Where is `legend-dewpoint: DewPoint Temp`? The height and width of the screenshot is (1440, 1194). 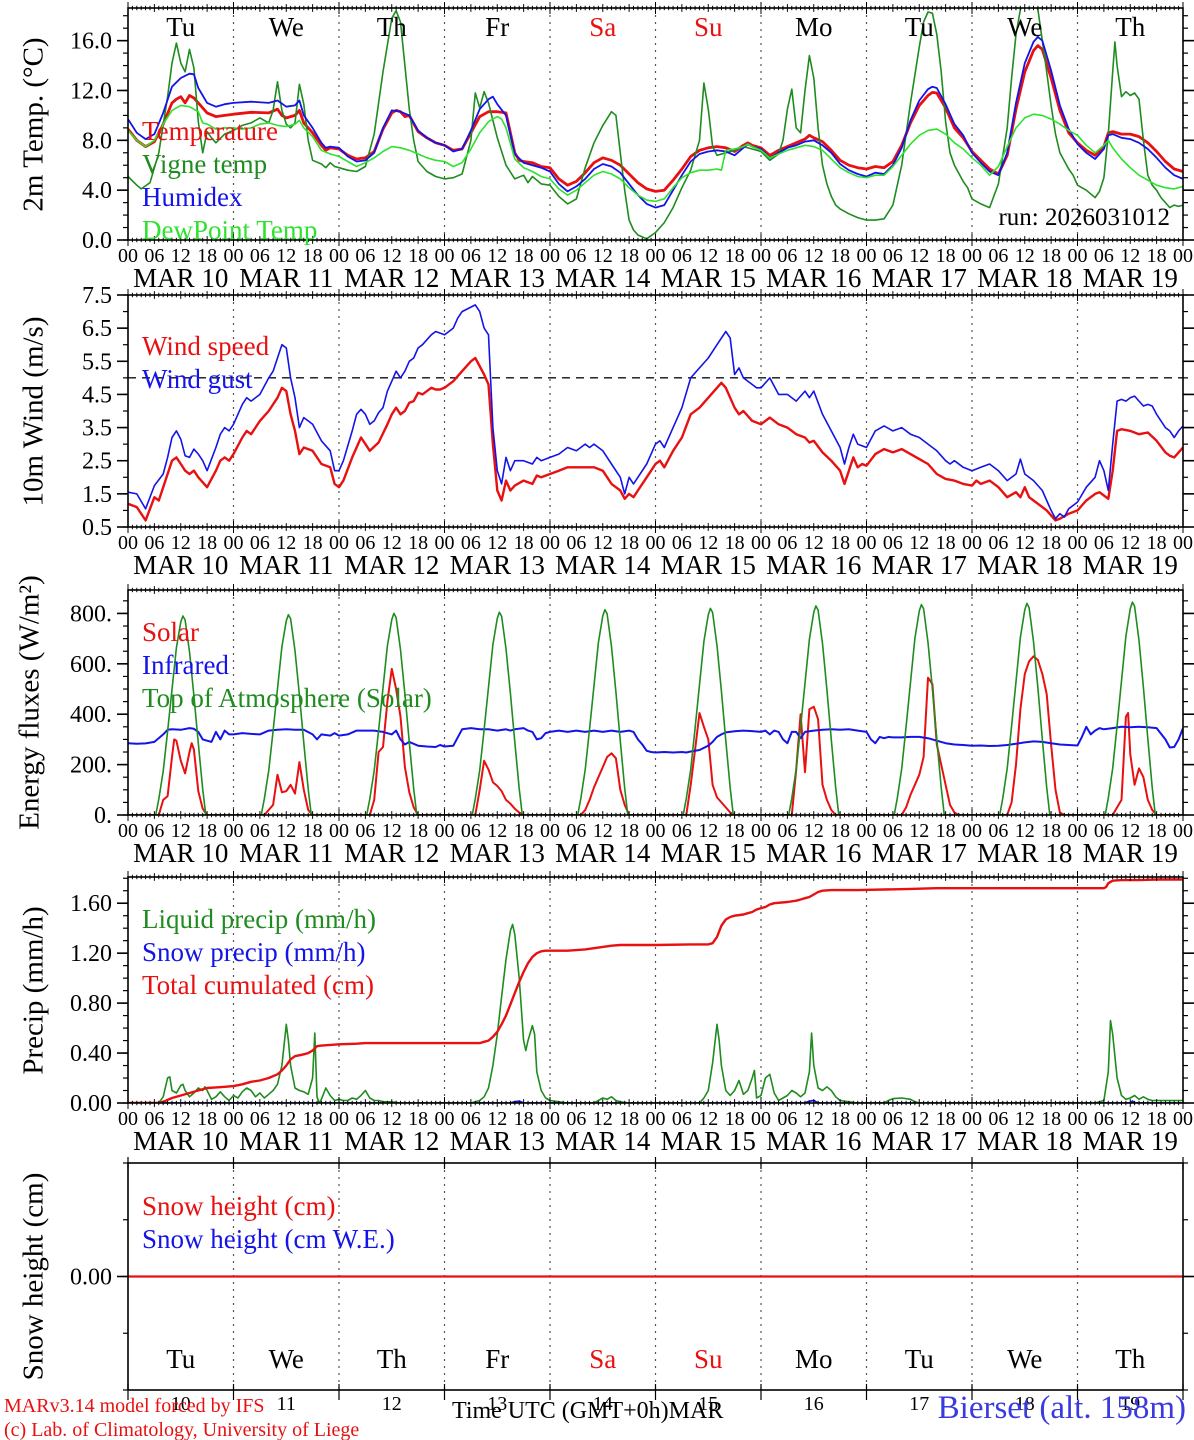 legend-dewpoint: DewPoint Temp is located at coordinates (230, 230).